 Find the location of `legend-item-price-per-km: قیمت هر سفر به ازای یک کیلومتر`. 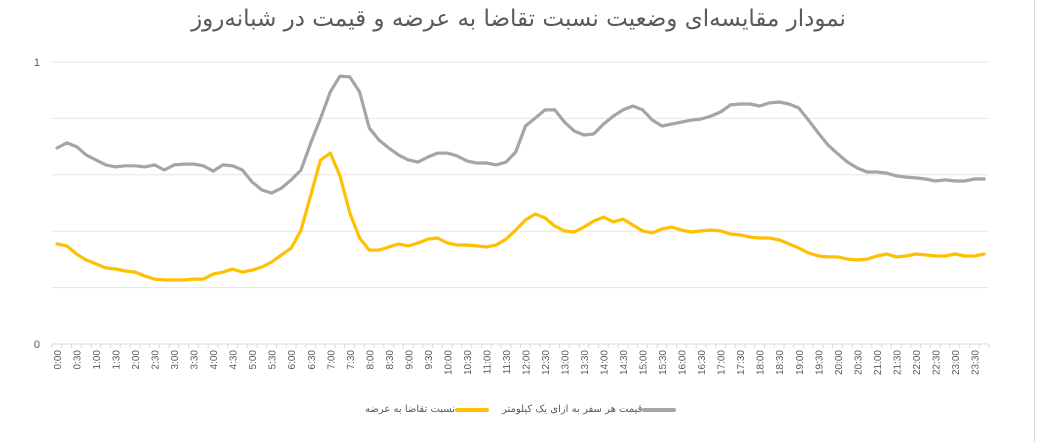

legend-item-price-per-km: قیمت هر سفر به ازای یک کیلومتر is located at coordinates (591, 409).